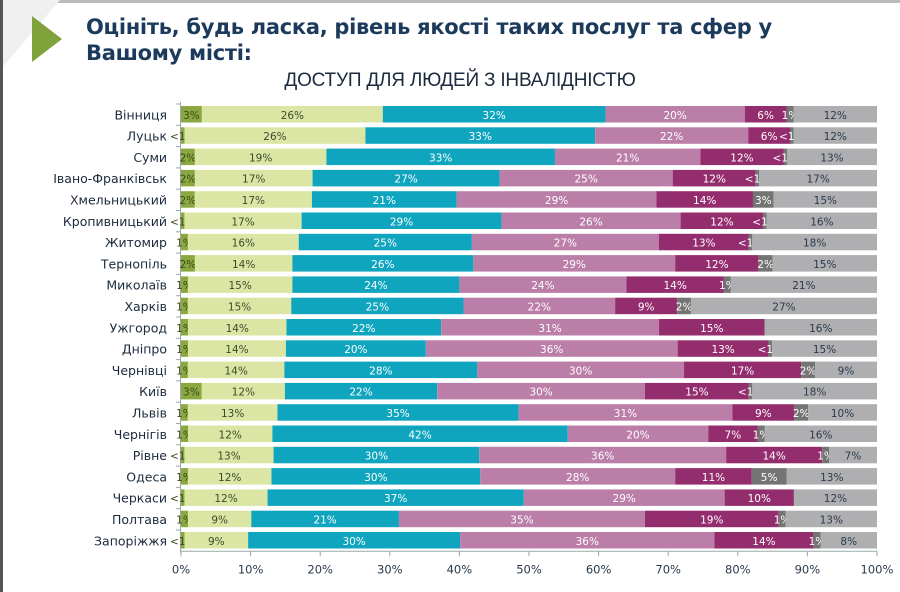 The width and height of the screenshot is (900, 592). Describe the element at coordinates (140, 434) in the screenshot. I see `category-label: Чернігів` at that location.